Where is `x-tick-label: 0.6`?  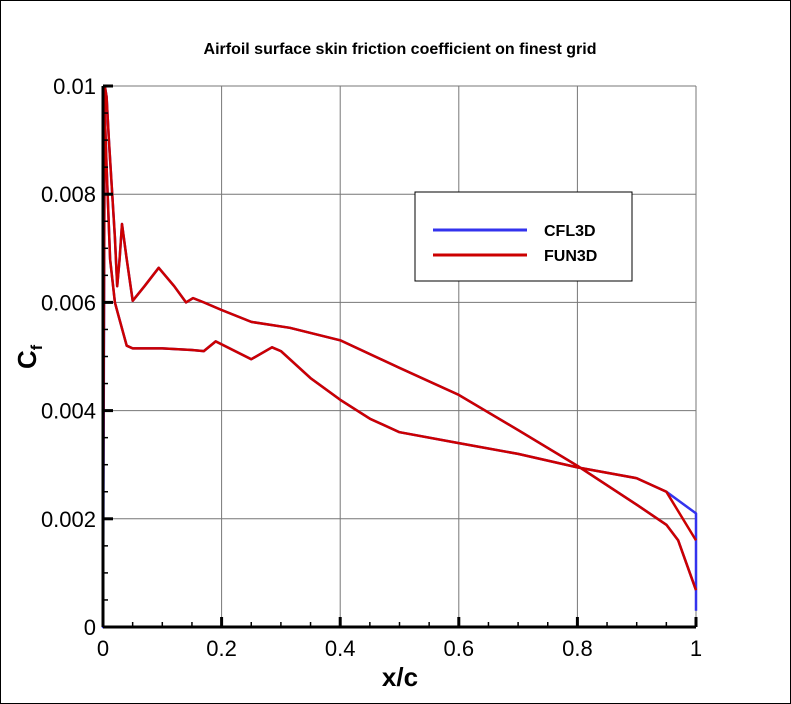
x-tick-label: 0.6 is located at coordinates (459, 648).